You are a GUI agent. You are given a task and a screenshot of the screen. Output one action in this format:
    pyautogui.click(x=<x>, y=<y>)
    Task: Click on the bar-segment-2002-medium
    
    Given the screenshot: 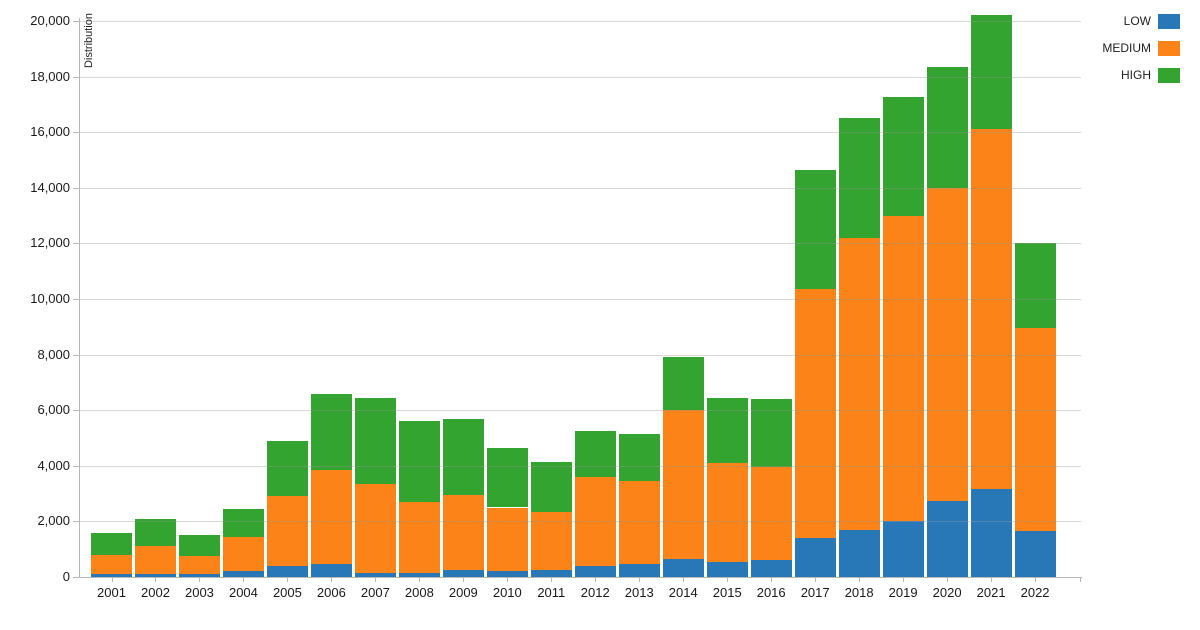 What is the action you would take?
    pyautogui.click(x=155, y=560)
    